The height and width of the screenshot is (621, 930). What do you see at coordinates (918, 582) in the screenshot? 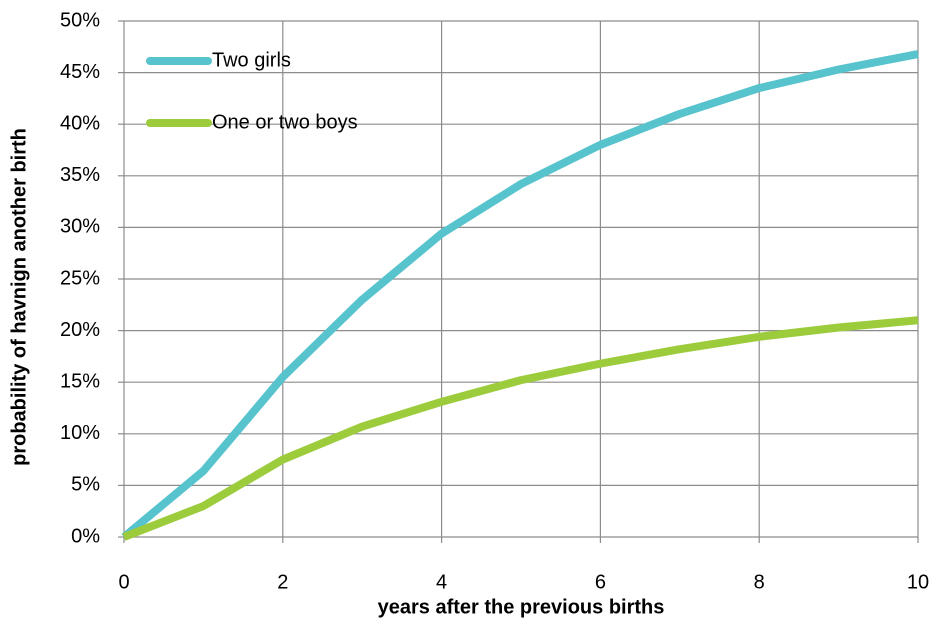
I see `x-tick-label: 10` at bounding box center [918, 582].